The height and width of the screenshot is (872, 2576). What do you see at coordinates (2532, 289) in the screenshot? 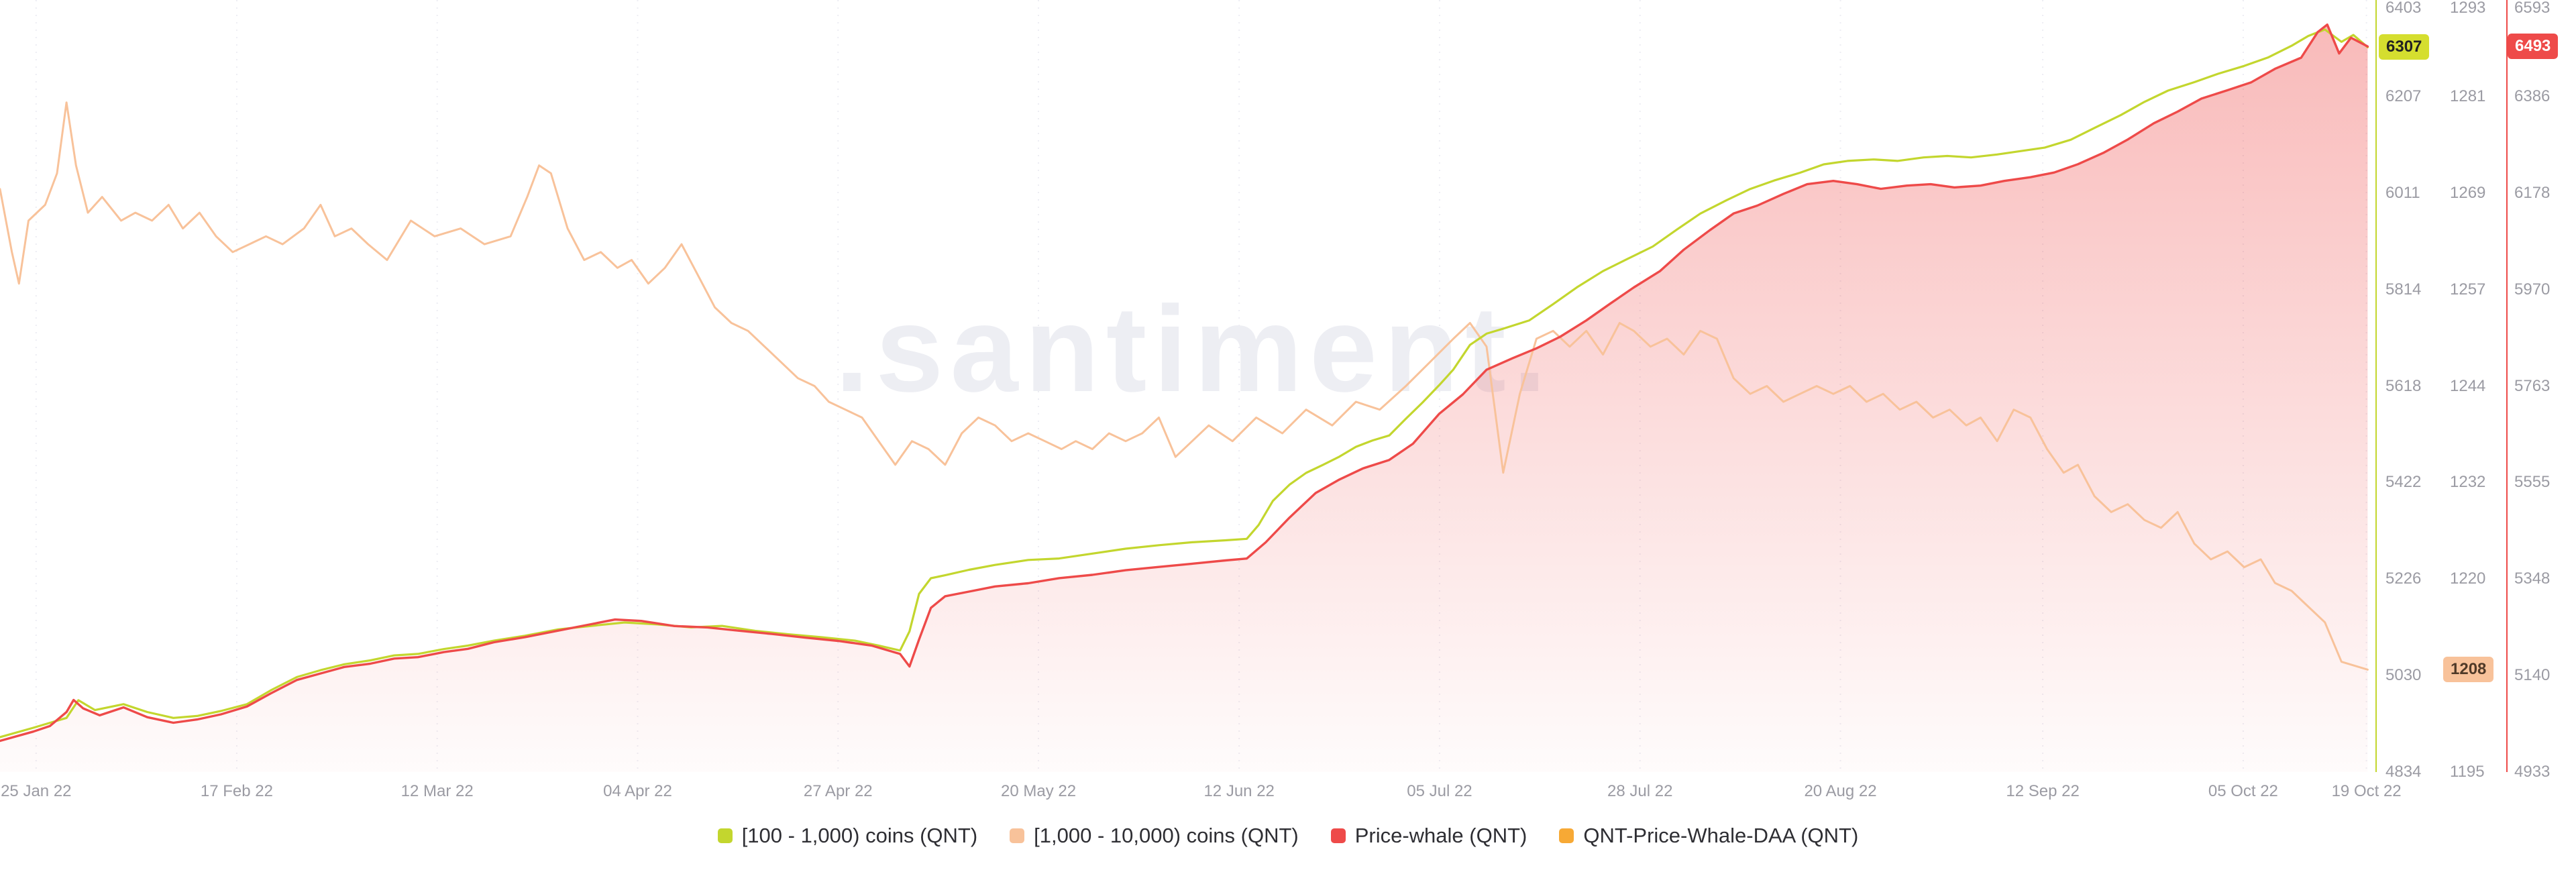
I see `y-axis-tick: 5970` at bounding box center [2532, 289].